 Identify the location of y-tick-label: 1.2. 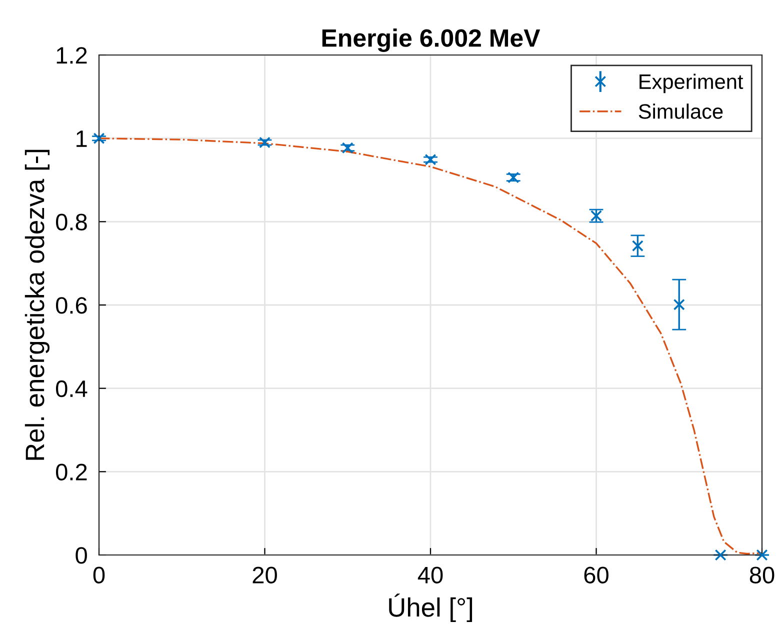
(71, 55).